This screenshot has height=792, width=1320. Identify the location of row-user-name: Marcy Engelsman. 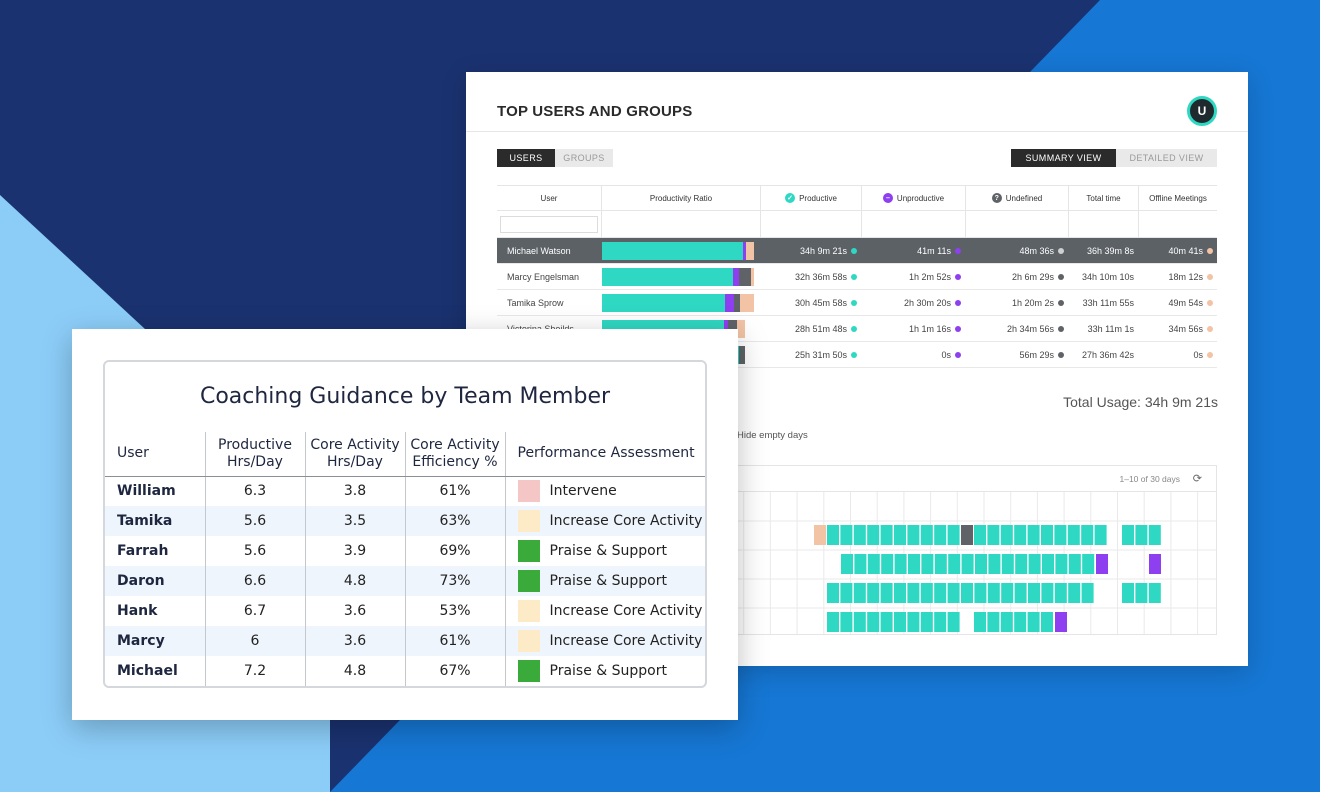
(543, 276).